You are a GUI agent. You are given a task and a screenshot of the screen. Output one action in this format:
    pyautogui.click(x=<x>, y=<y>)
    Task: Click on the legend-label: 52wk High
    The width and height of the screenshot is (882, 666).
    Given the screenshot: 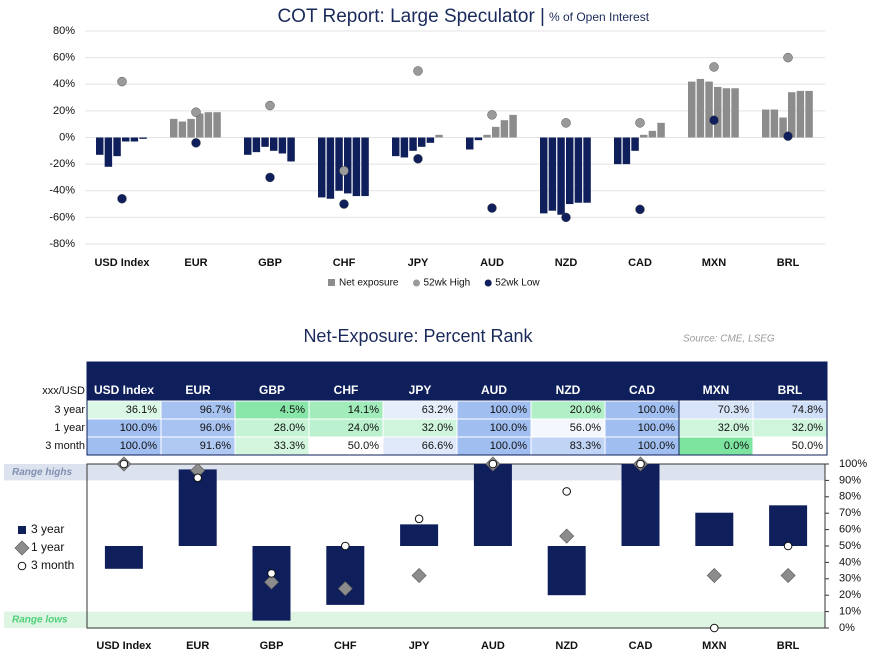 What is the action you would take?
    pyautogui.click(x=446, y=283)
    